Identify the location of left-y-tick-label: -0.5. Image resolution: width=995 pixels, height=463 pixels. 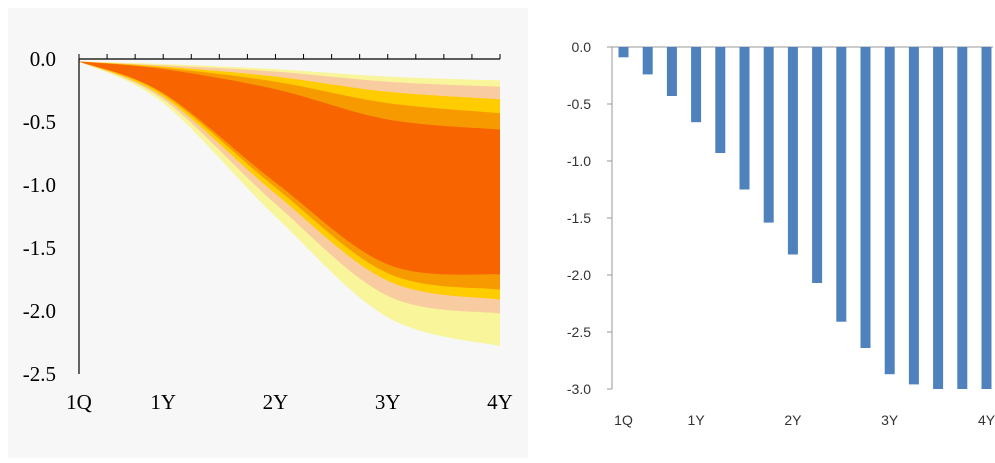
(39, 122).